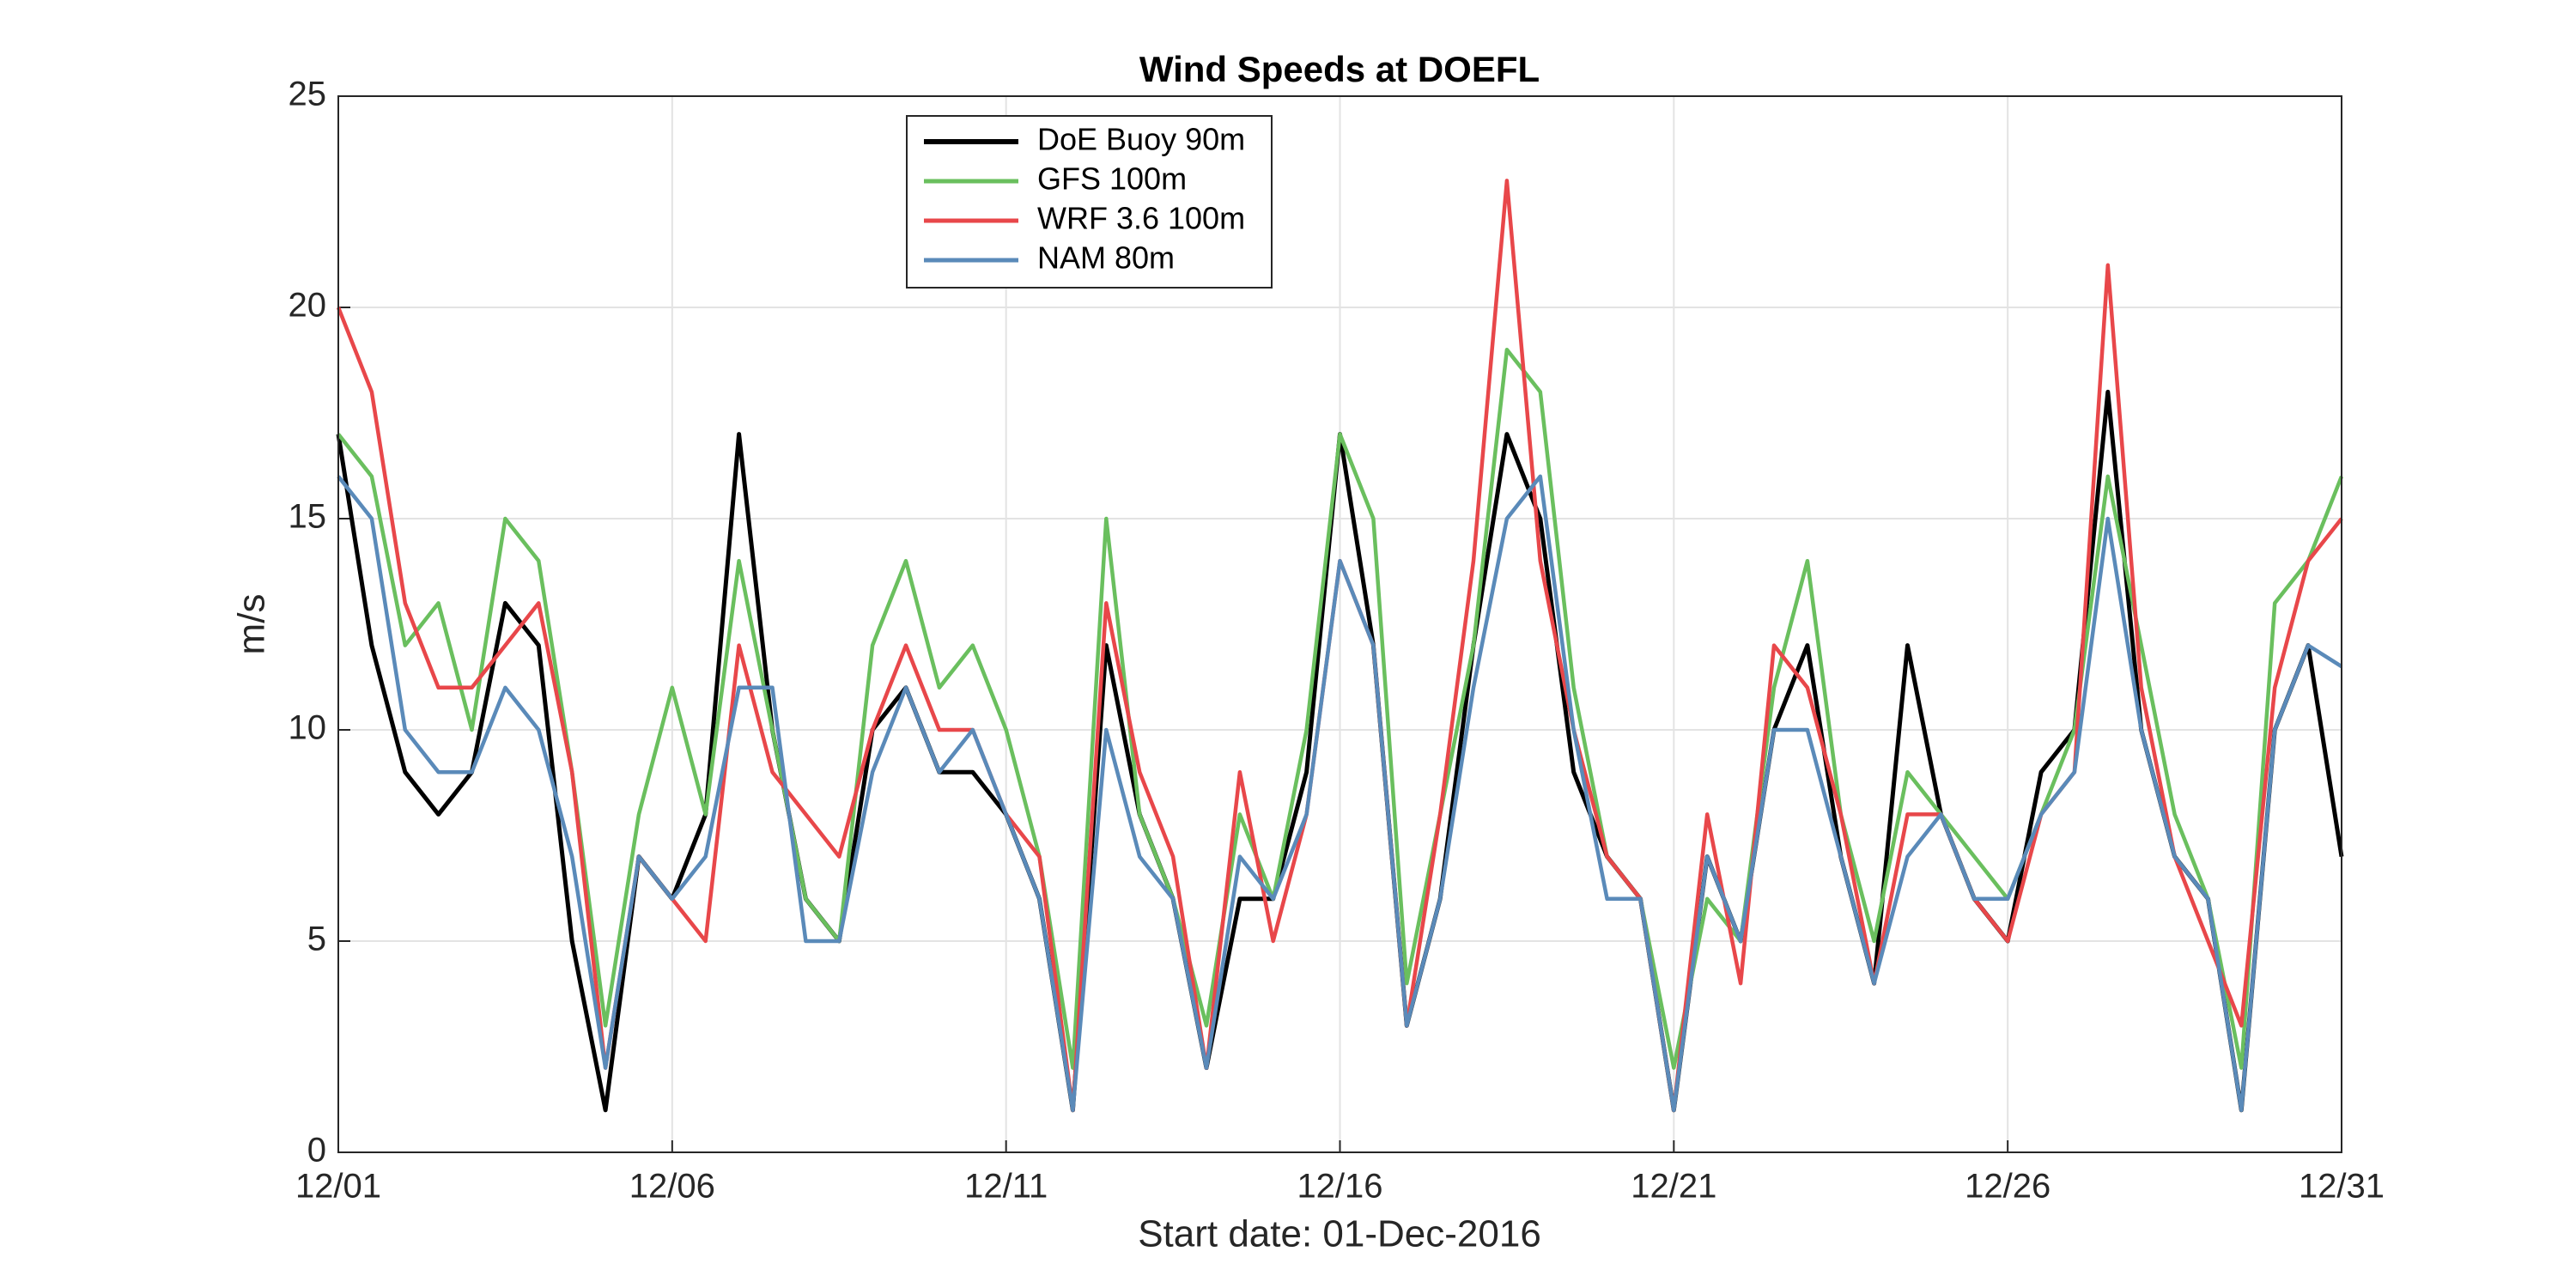  Describe the element at coordinates (1339, 69) in the screenshot. I see `chart-title: Wind Speeds at DOEFL` at that location.